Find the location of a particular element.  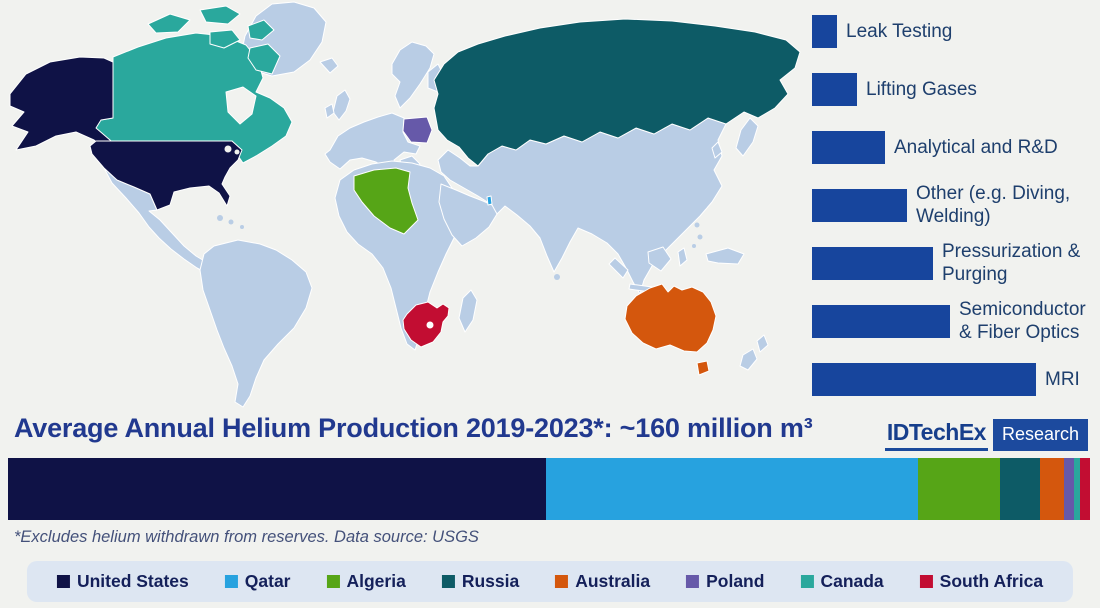

app-bar-row: Analytical and R&D is located at coordinates (955, 147).